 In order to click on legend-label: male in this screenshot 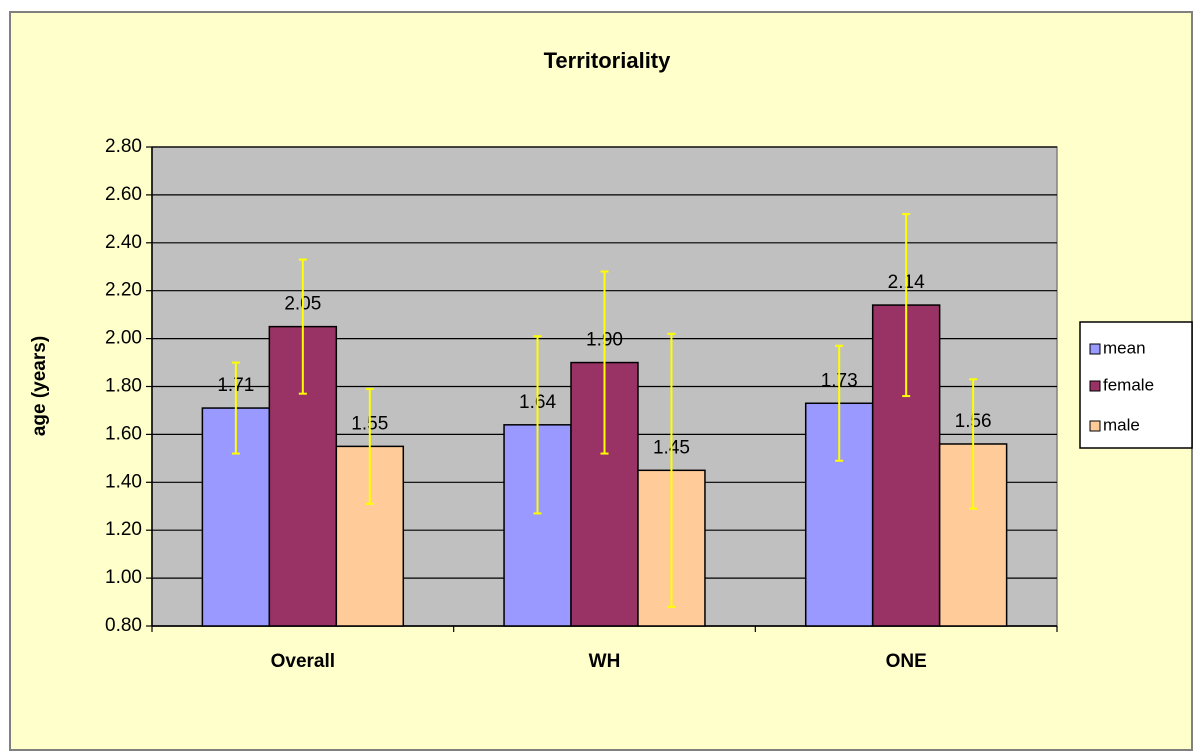, I will do `click(1121, 424)`.